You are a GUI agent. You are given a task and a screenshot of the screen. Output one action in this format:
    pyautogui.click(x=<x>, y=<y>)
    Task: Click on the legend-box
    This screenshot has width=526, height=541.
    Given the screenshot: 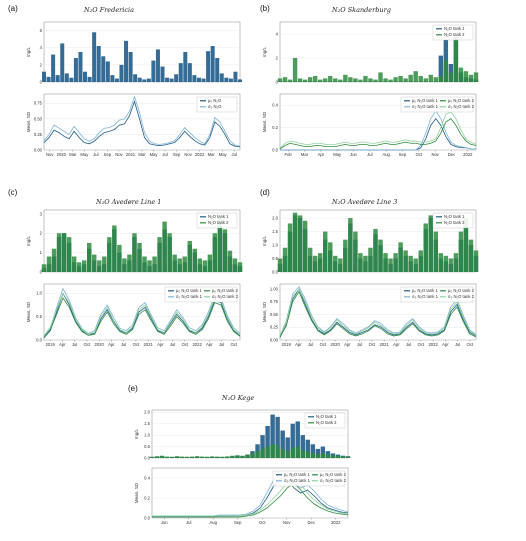 What is the action you would take?
    pyautogui.click(x=217, y=104)
    